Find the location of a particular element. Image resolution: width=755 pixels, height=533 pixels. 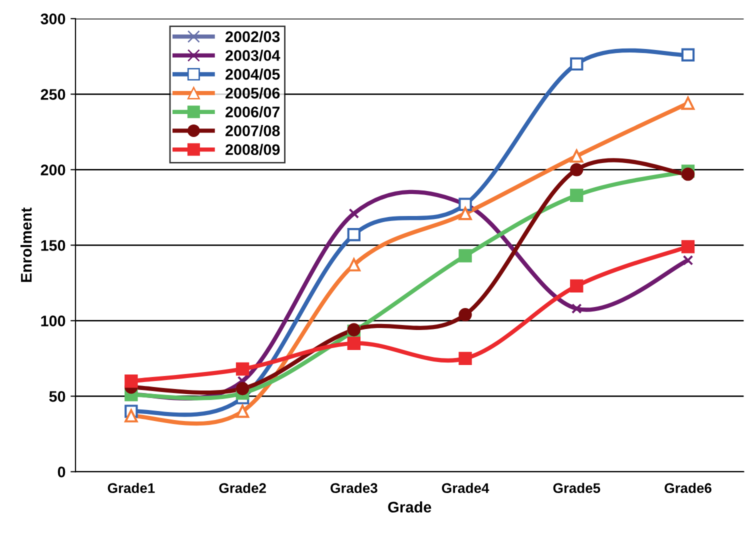

x-axis-title: Grade is located at coordinates (410, 507).